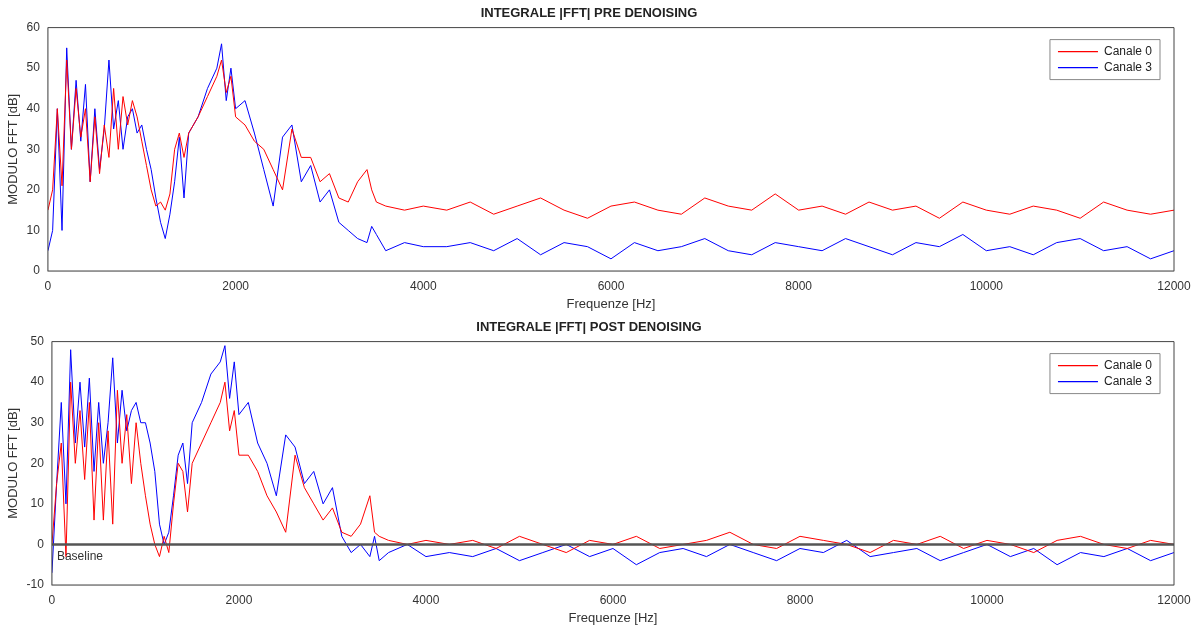 This screenshot has height=628, width=1200. I want to click on y-tick-label: -10, so click(35, 584).